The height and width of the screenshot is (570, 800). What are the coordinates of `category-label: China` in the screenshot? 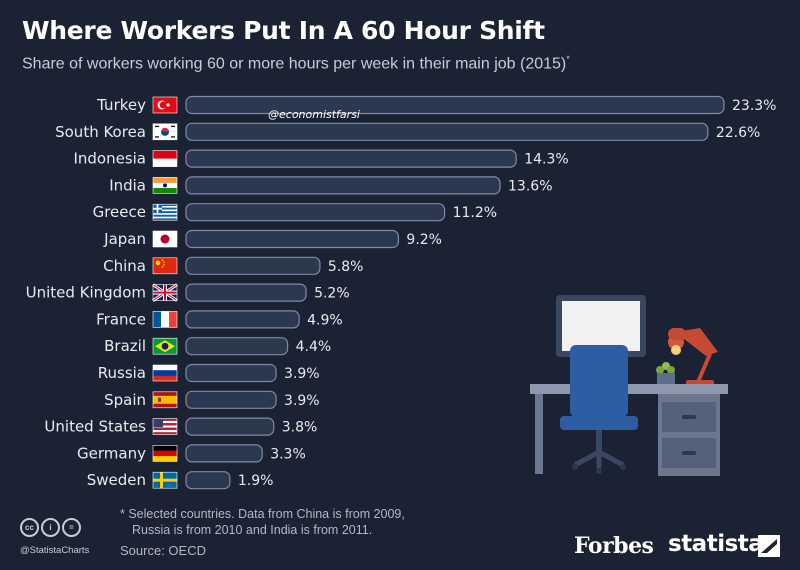 It's located at (124, 266).